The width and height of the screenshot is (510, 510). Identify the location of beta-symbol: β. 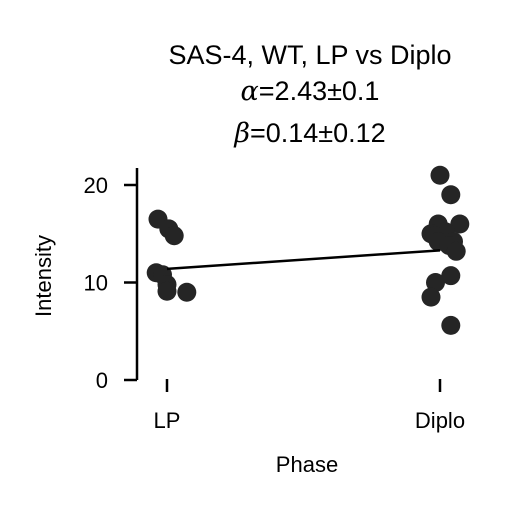
(242, 133).